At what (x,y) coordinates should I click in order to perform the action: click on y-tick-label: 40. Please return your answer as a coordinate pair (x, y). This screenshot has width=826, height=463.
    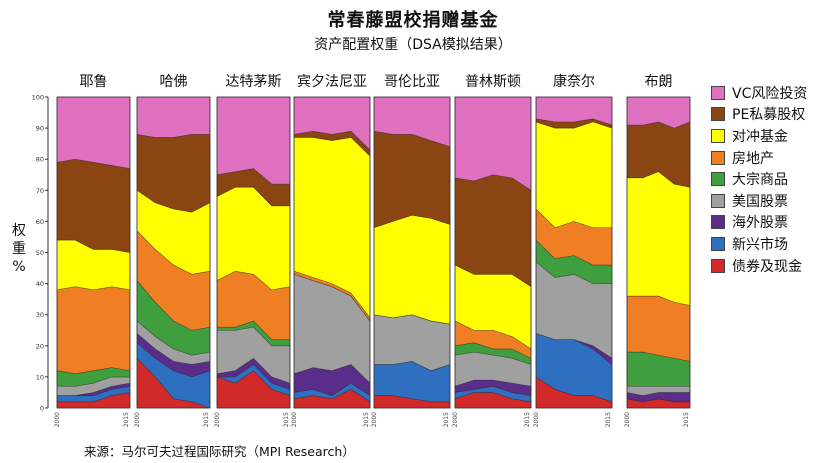
    Looking at the image, I should click on (40, 284).